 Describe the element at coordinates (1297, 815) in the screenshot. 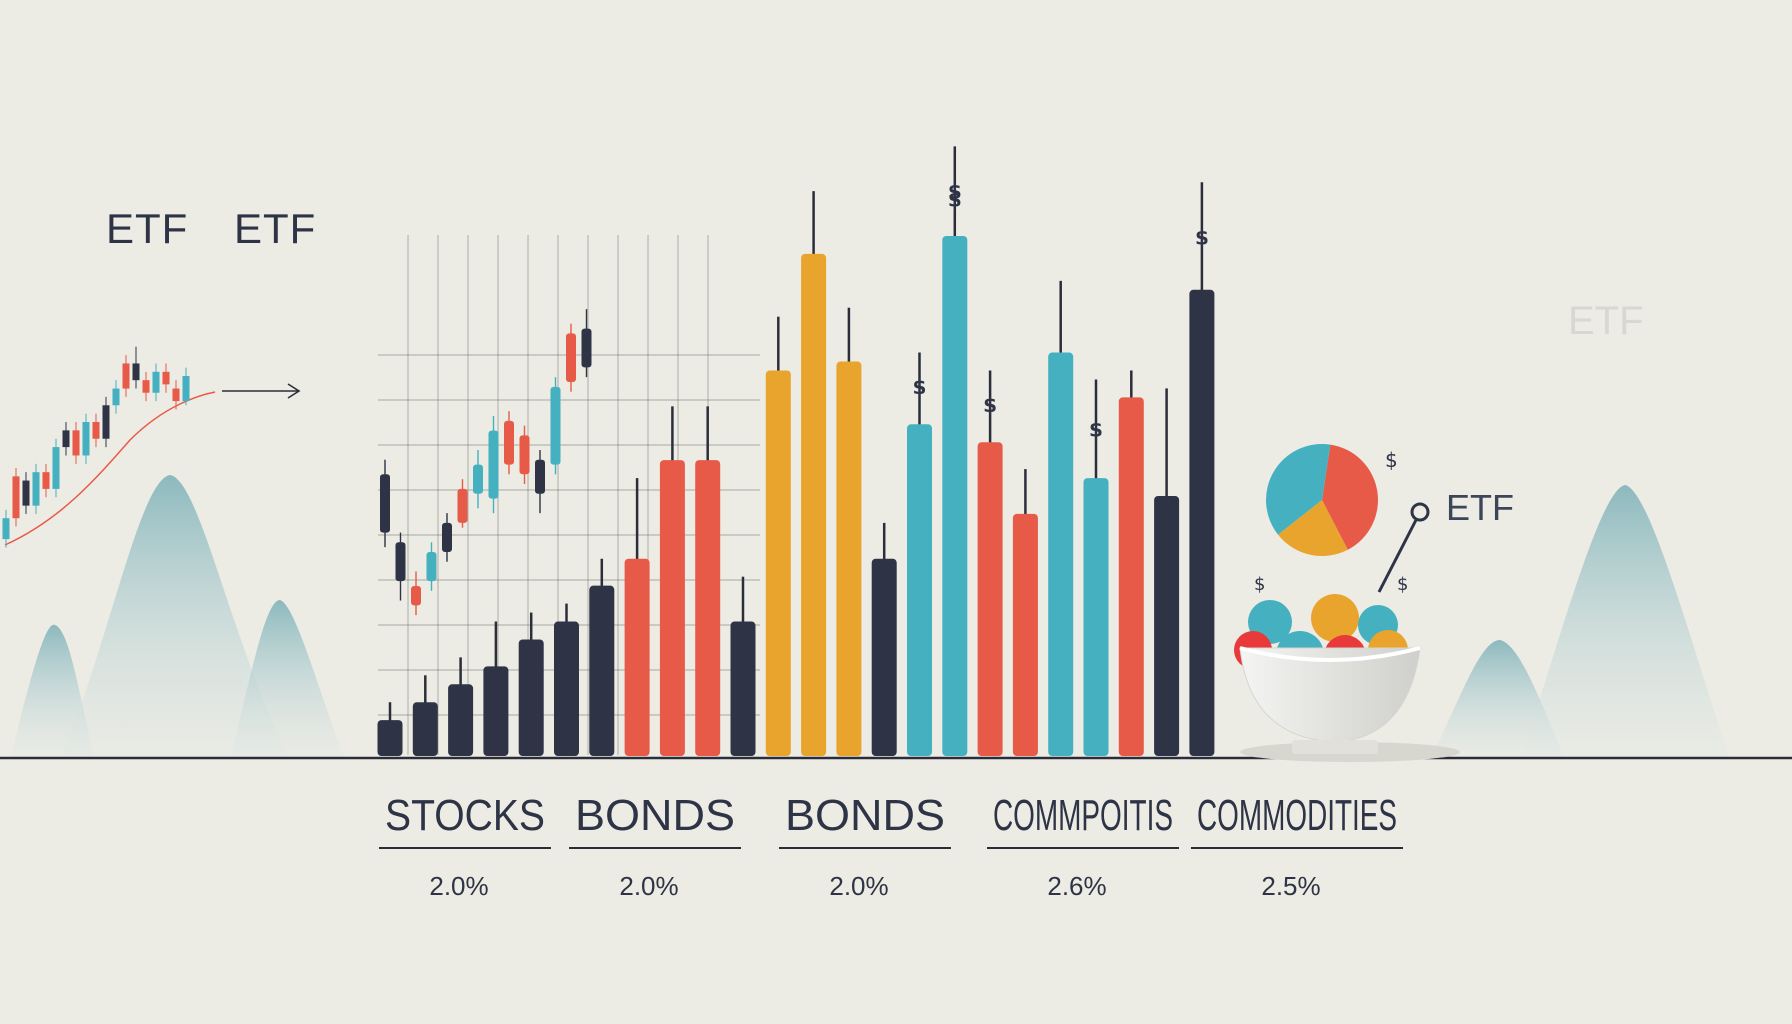

I see `category-label: COMMODITIES` at that location.